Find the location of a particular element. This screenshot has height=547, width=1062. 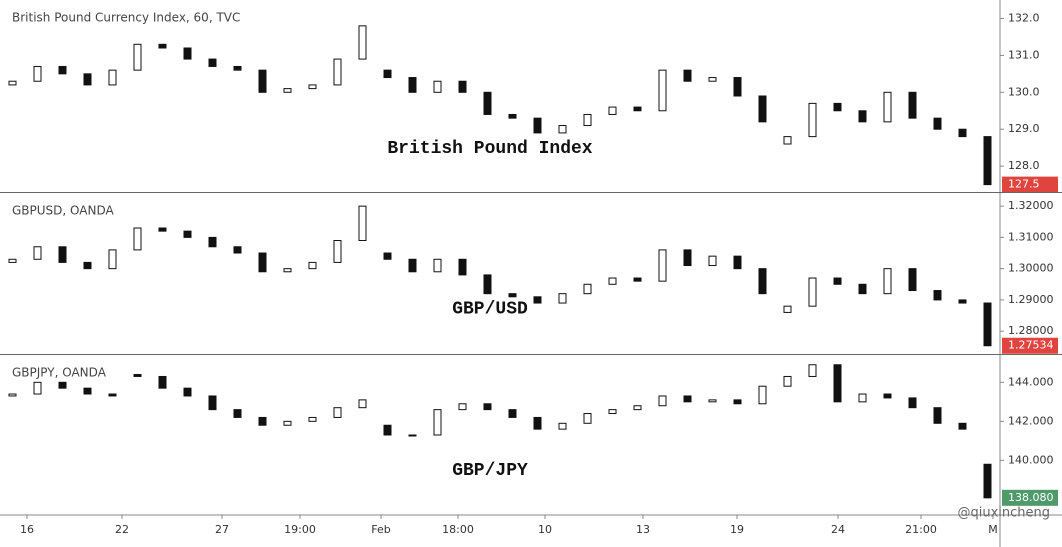

y-tick-label: 142.000 is located at coordinates (1031, 420).